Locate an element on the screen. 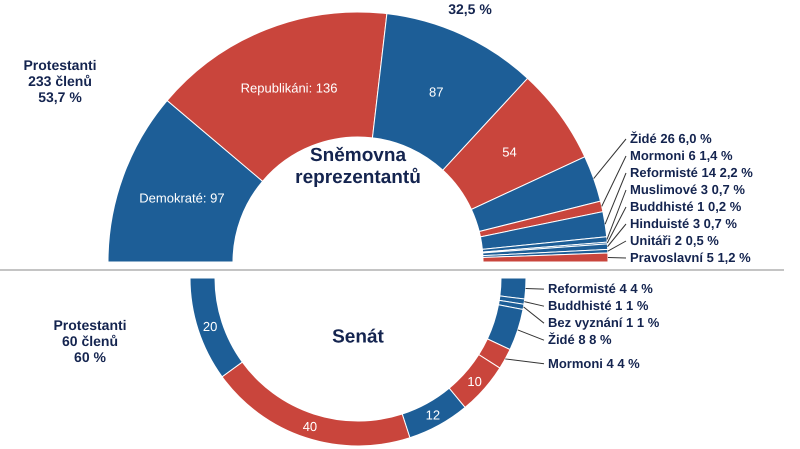  slice-label: Muslimové 3 0,7 % is located at coordinates (688, 189).